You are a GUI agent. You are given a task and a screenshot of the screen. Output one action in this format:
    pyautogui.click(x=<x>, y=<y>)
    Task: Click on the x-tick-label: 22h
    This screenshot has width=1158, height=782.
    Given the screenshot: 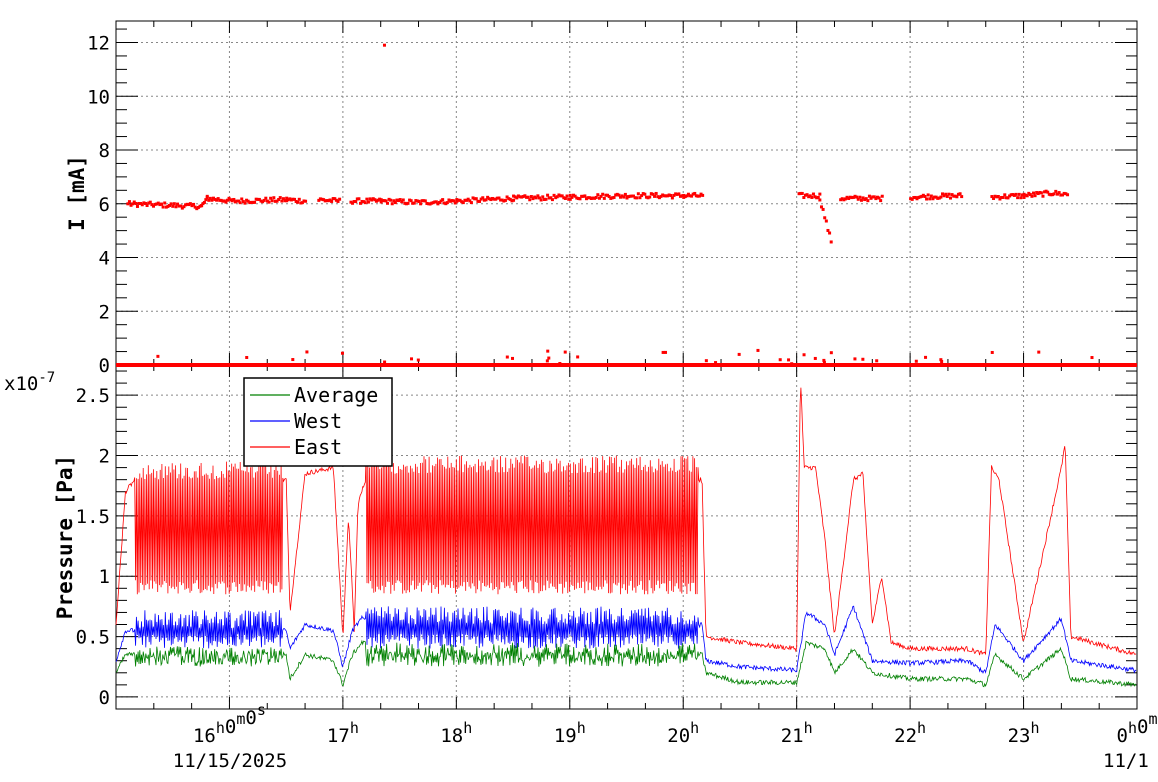 What is the action you would take?
    pyautogui.click(x=910, y=733)
    